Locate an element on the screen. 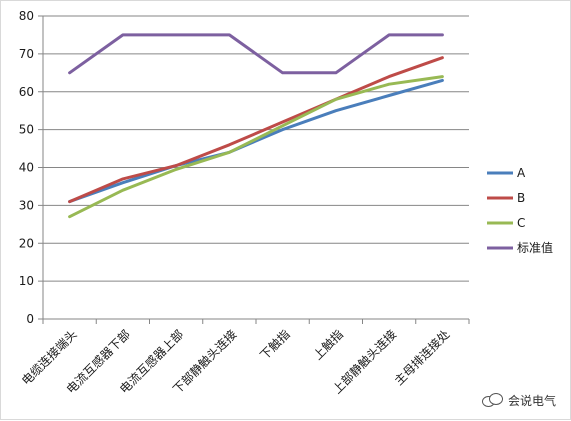 The height and width of the screenshot is (421, 571). y-tick-label: 0 is located at coordinates (30, 319).